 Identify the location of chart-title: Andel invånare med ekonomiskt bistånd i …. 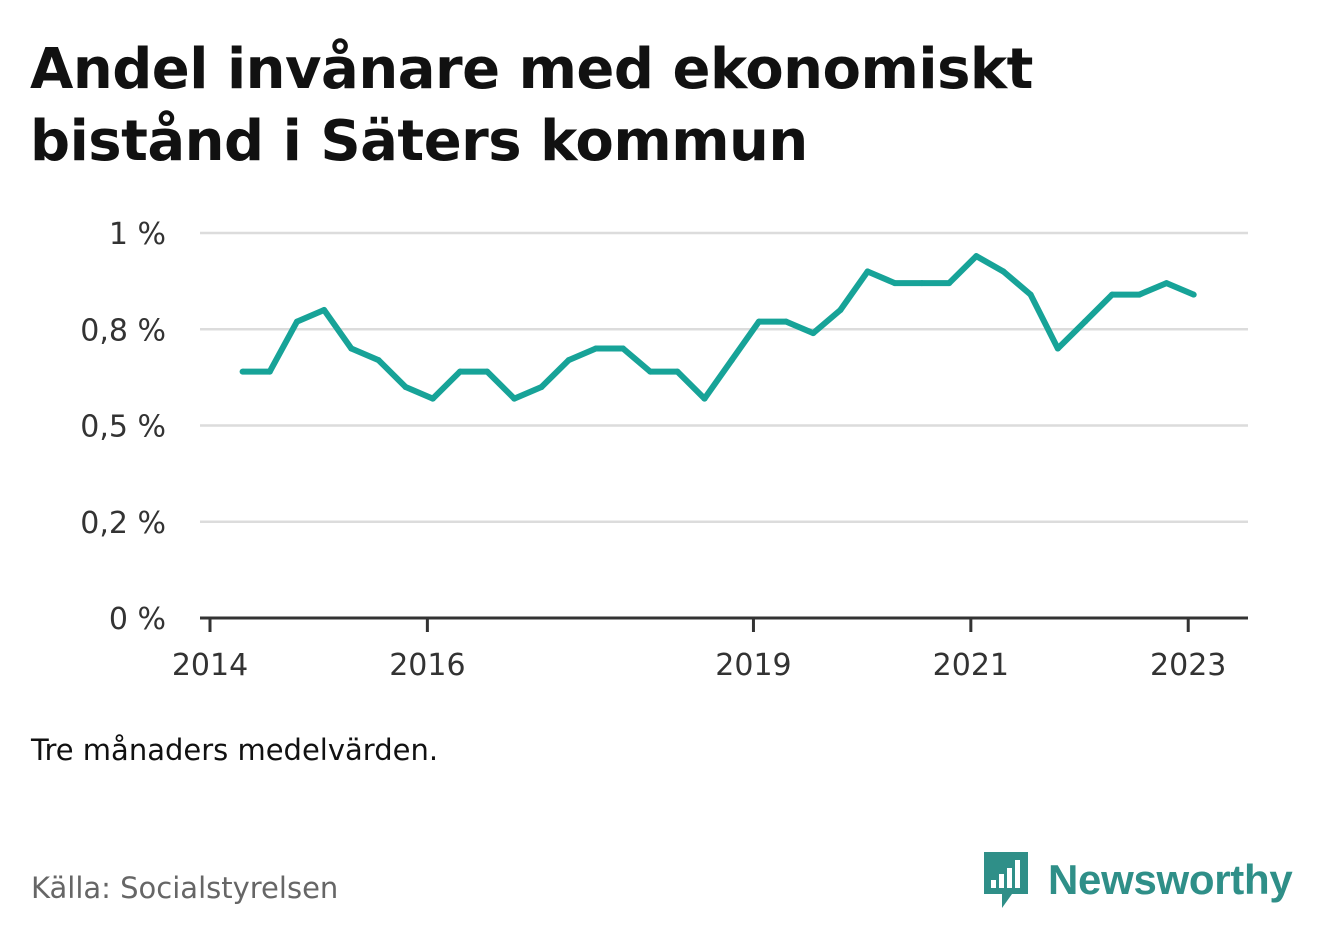
(531, 105).